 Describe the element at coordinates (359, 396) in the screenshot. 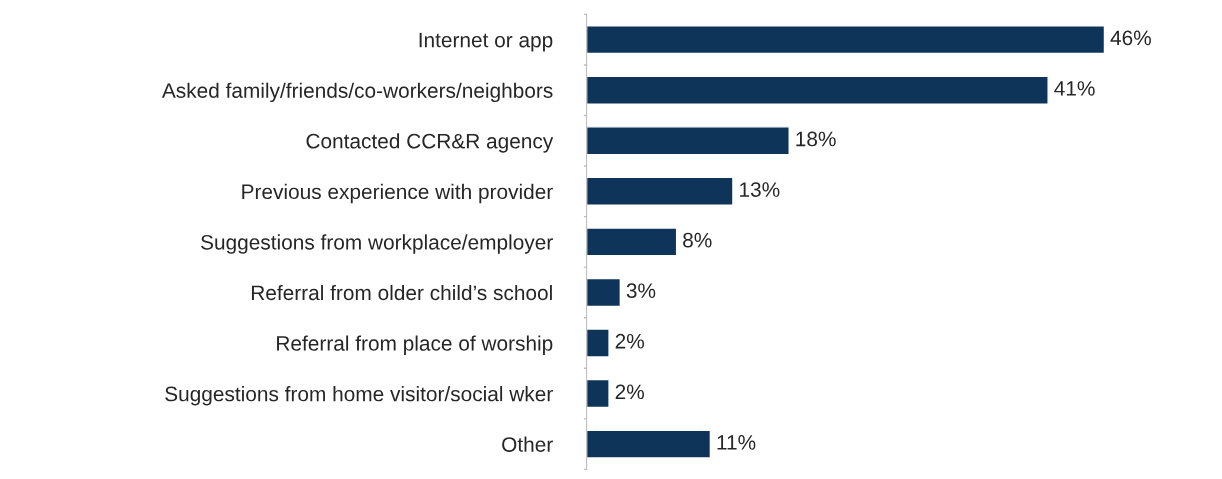

I see `y-tick-label: Suggestions from home visitor/social wker` at that location.